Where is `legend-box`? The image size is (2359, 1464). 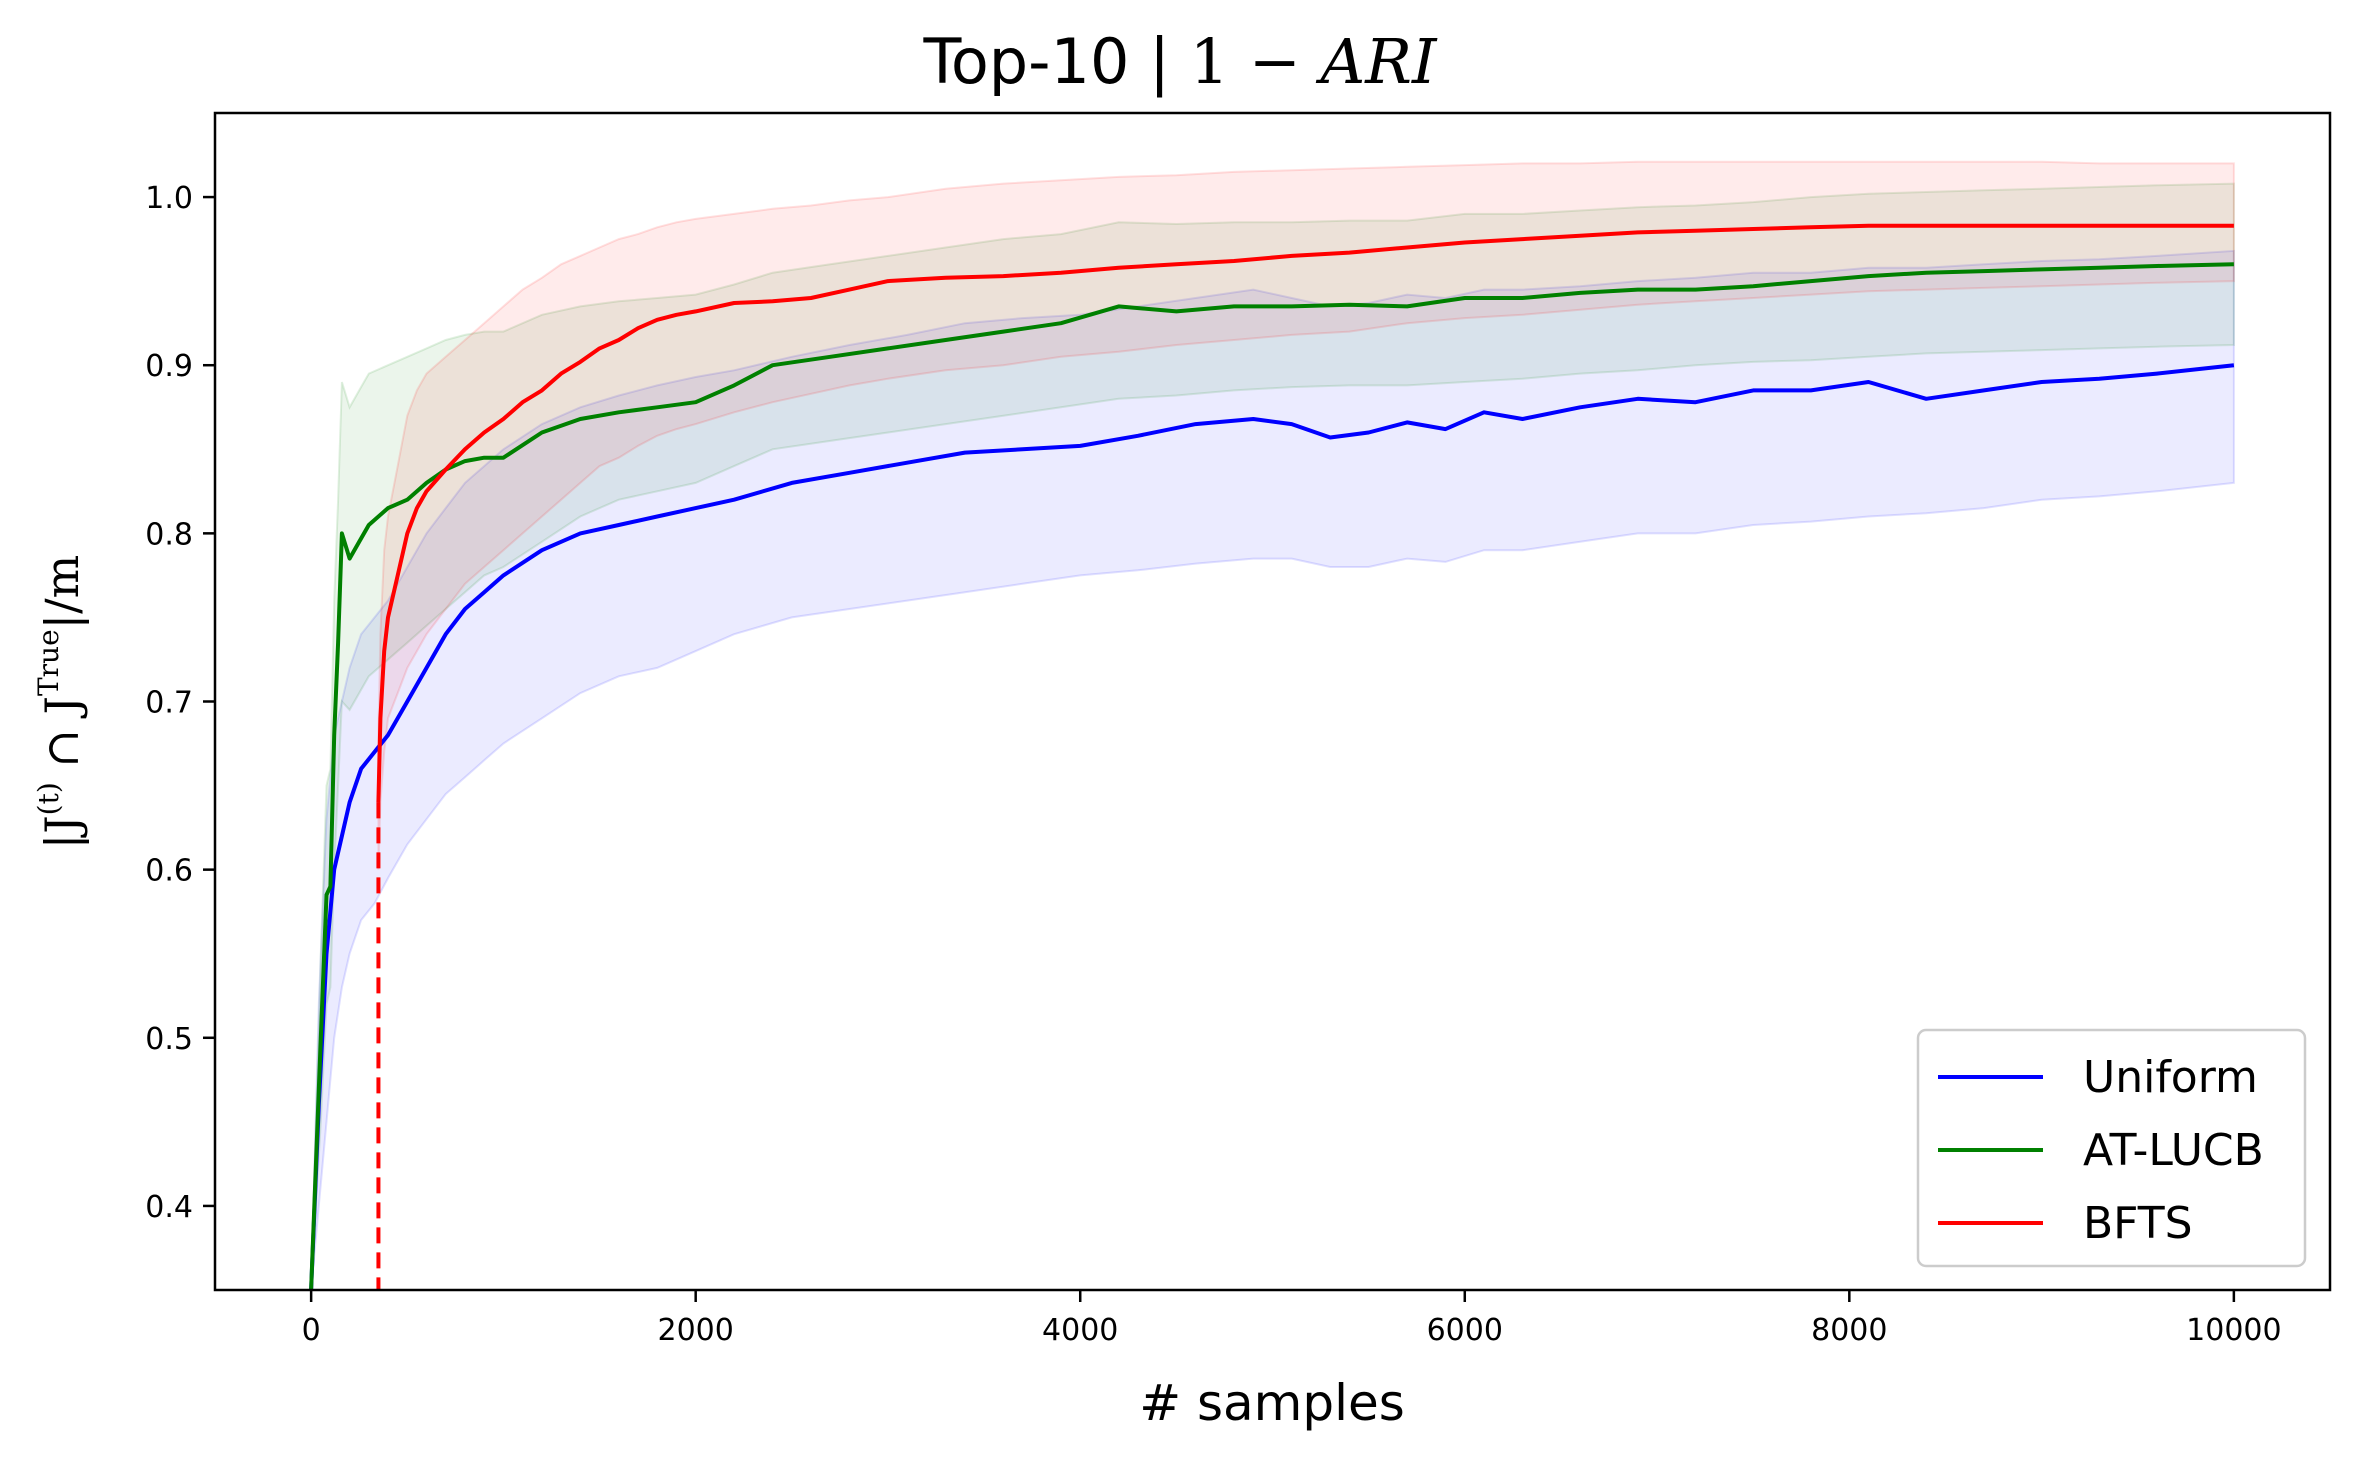 legend-box is located at coordinates (2111, 1148).